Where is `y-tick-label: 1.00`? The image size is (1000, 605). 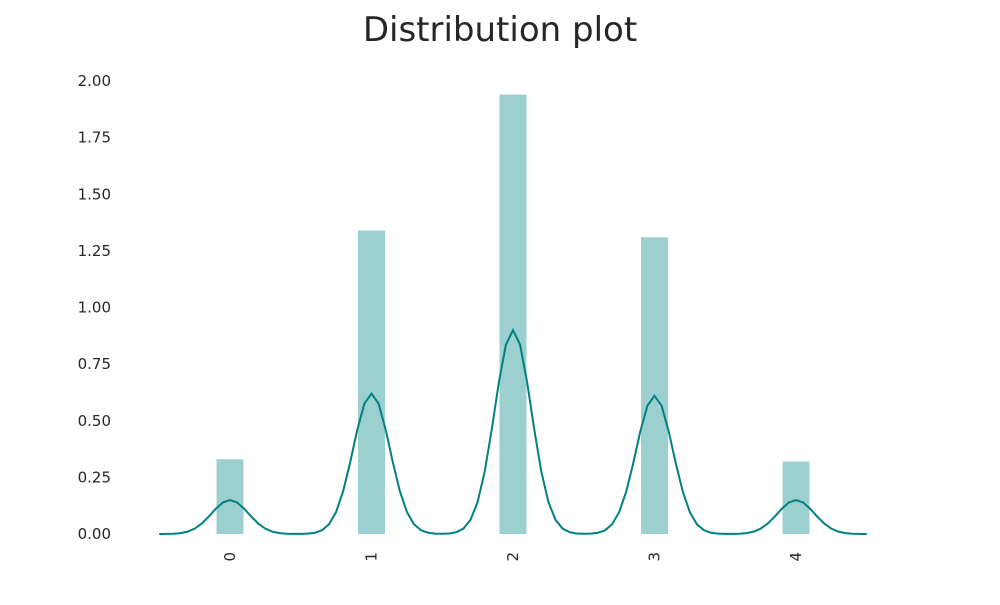 y-tick-label: 1.00 is located at coordinates (94, 308).